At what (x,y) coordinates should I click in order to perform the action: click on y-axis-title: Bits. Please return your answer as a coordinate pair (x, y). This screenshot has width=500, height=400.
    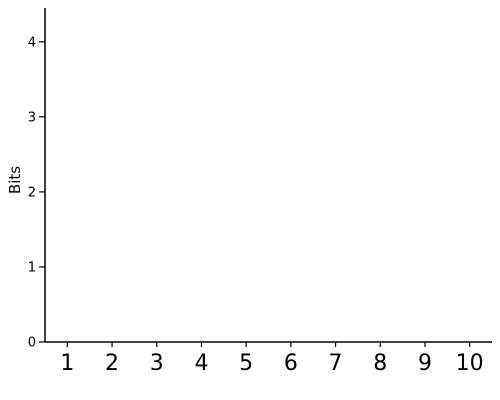
    Looking at the image, I should click on (15, 180).